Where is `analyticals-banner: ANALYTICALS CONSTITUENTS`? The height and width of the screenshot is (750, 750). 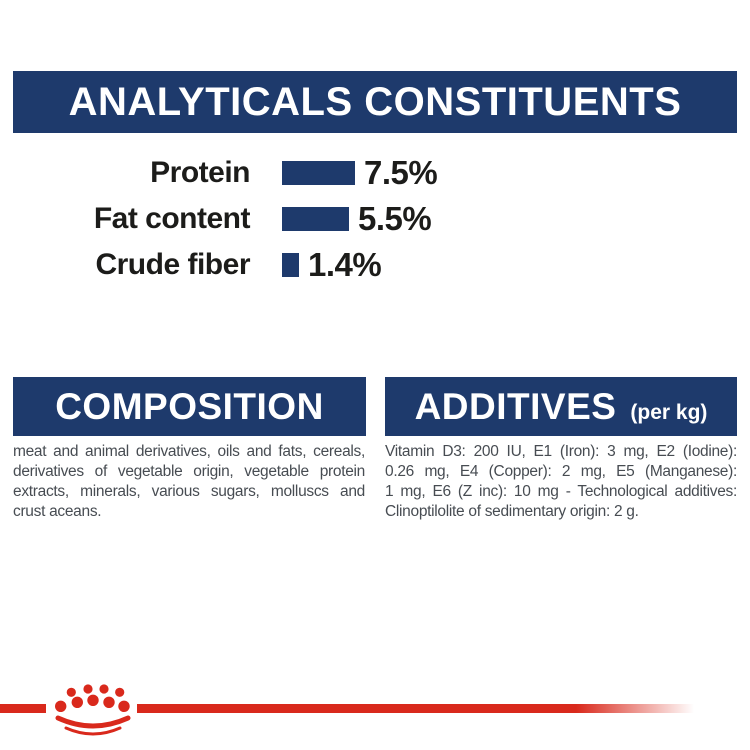
analyticals-banner: ANALYTICALS CONSTITUENTS is located at coordinates (375, 102).